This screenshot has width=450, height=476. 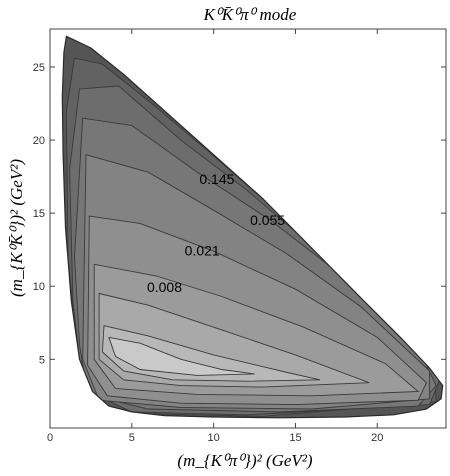 What do you see at coordinates (39, 68) in the screenshot?
I see `y-tick-label: 25` at bounding box center [39, 68].